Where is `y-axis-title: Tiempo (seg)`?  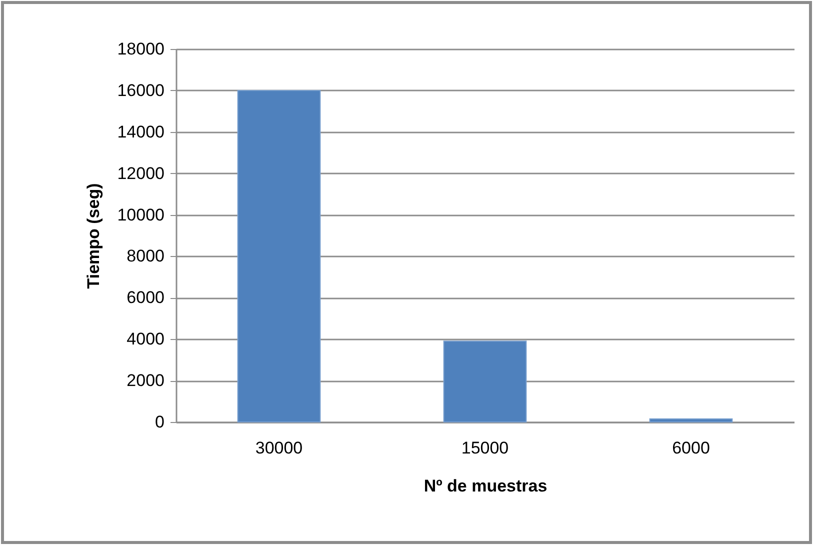 y-axis-title: Tiempo (seg) is located at coordinates (94, 236).